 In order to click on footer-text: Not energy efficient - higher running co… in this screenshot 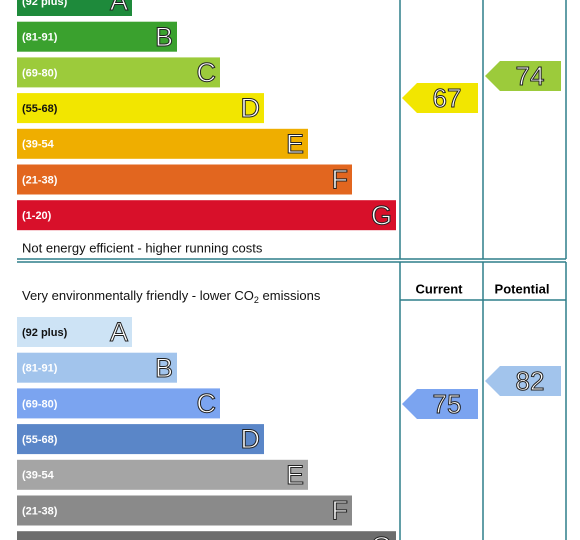, I will do `click(142, 247)`.